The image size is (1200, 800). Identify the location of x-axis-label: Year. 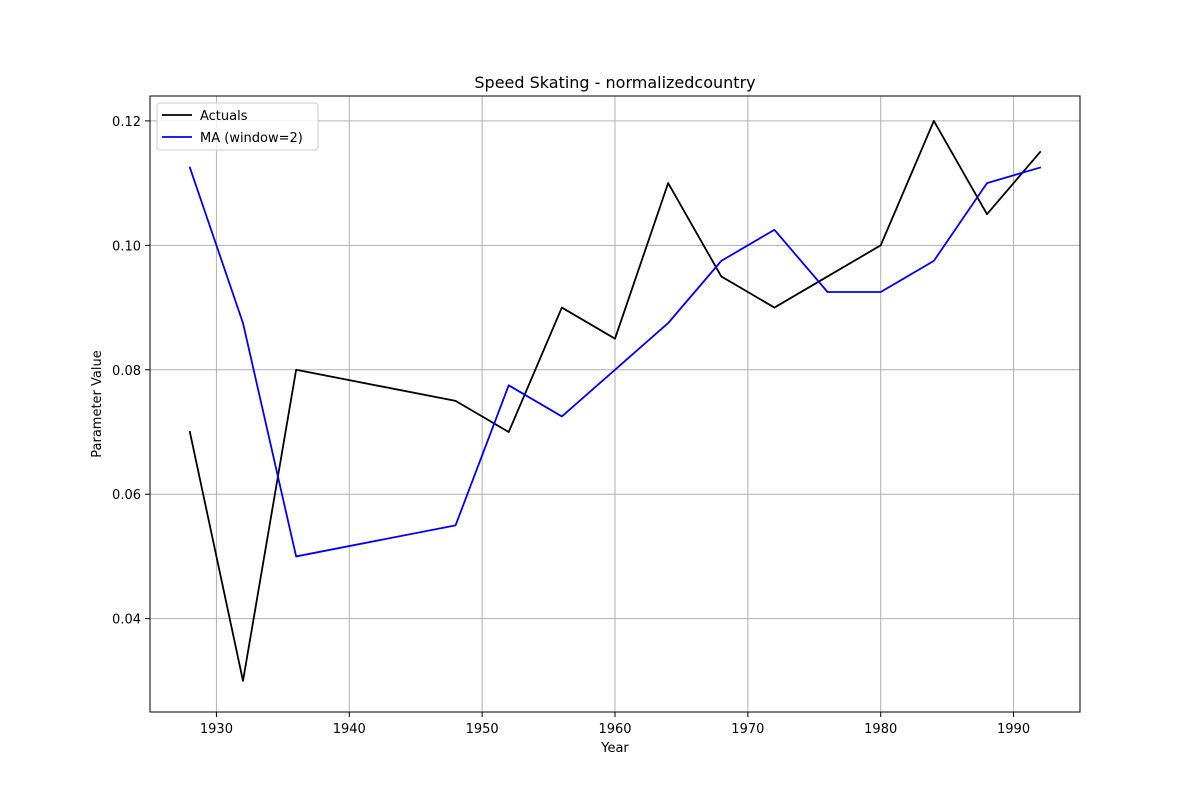
(614, 748).